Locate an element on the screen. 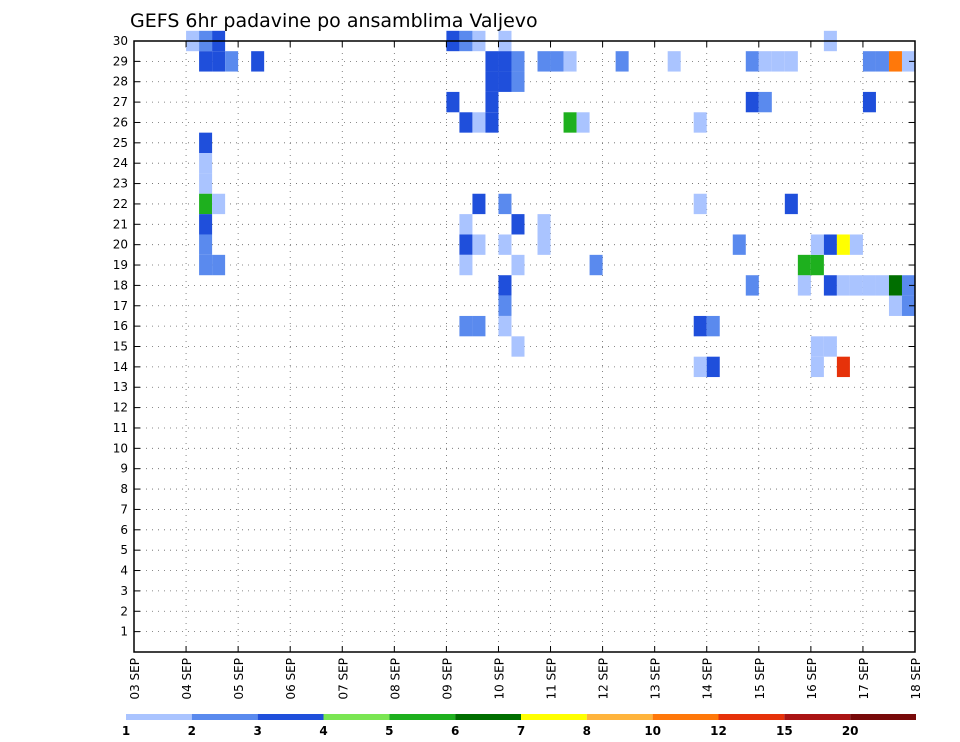 Image resolution: width=960 pixels, height=742 pixels. x-tick-label: 17 SEP is located at coordinates (864, 679).